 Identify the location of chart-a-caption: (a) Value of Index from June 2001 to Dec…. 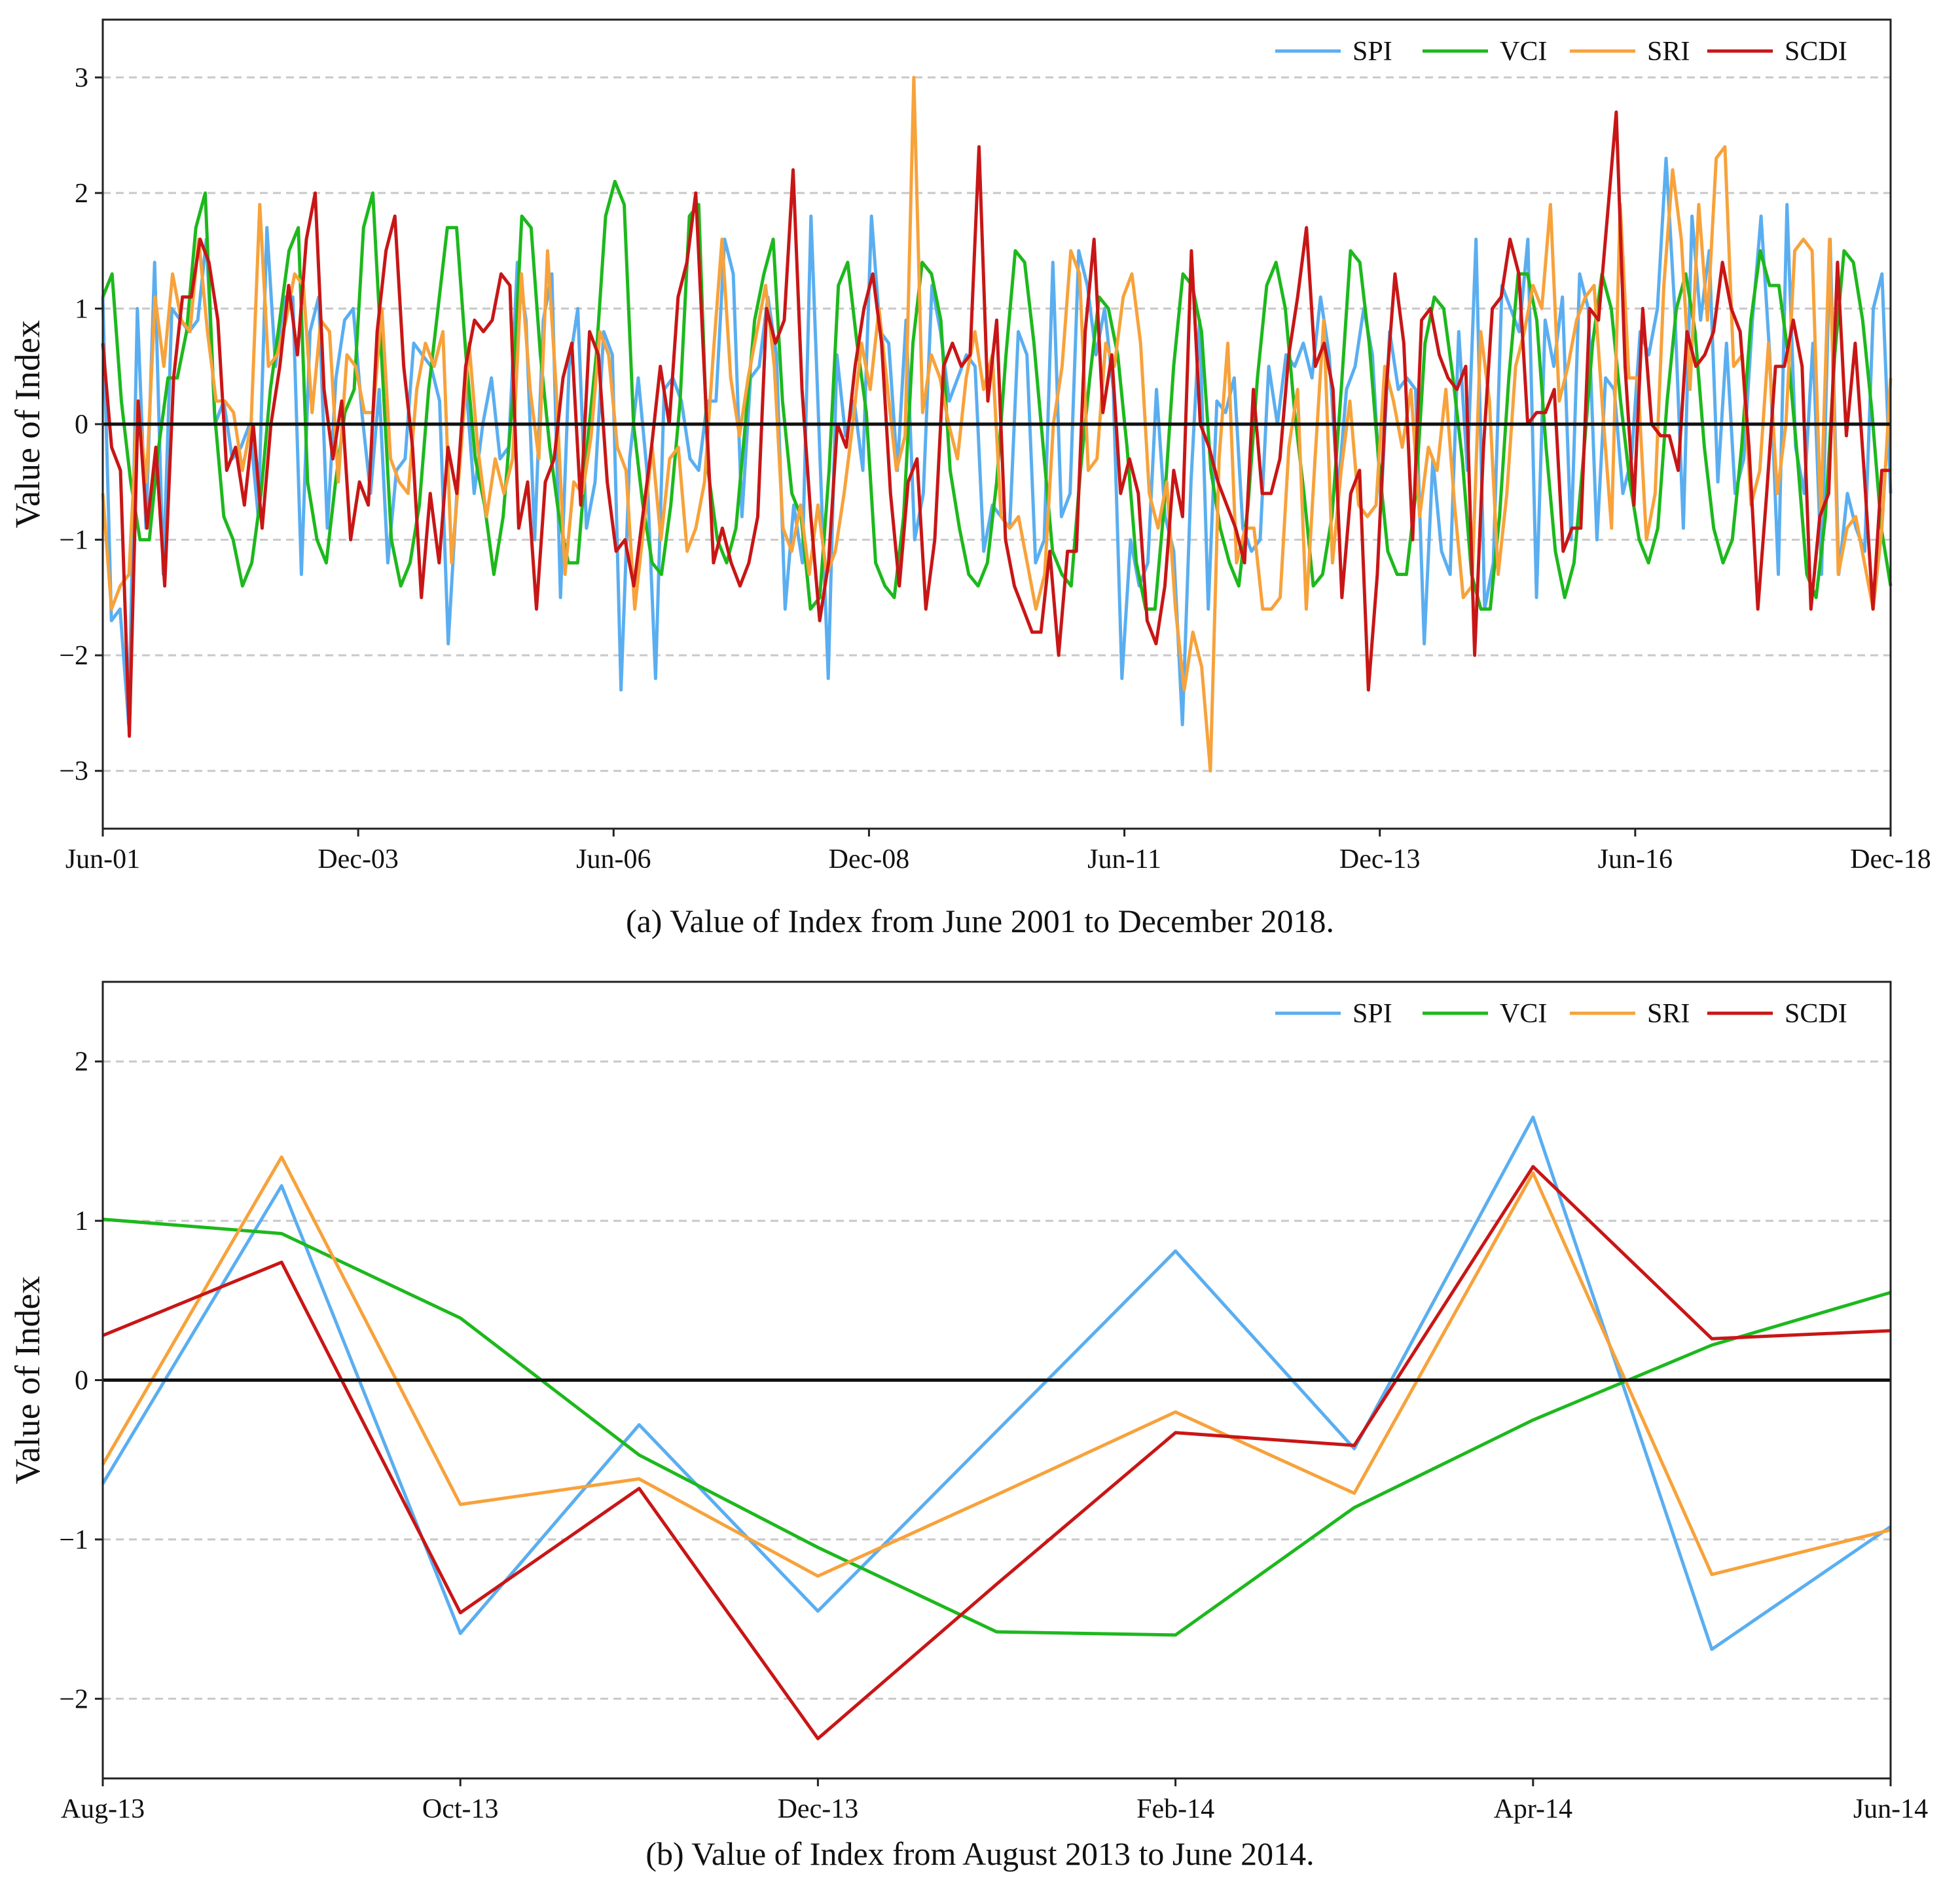
(980, 921).